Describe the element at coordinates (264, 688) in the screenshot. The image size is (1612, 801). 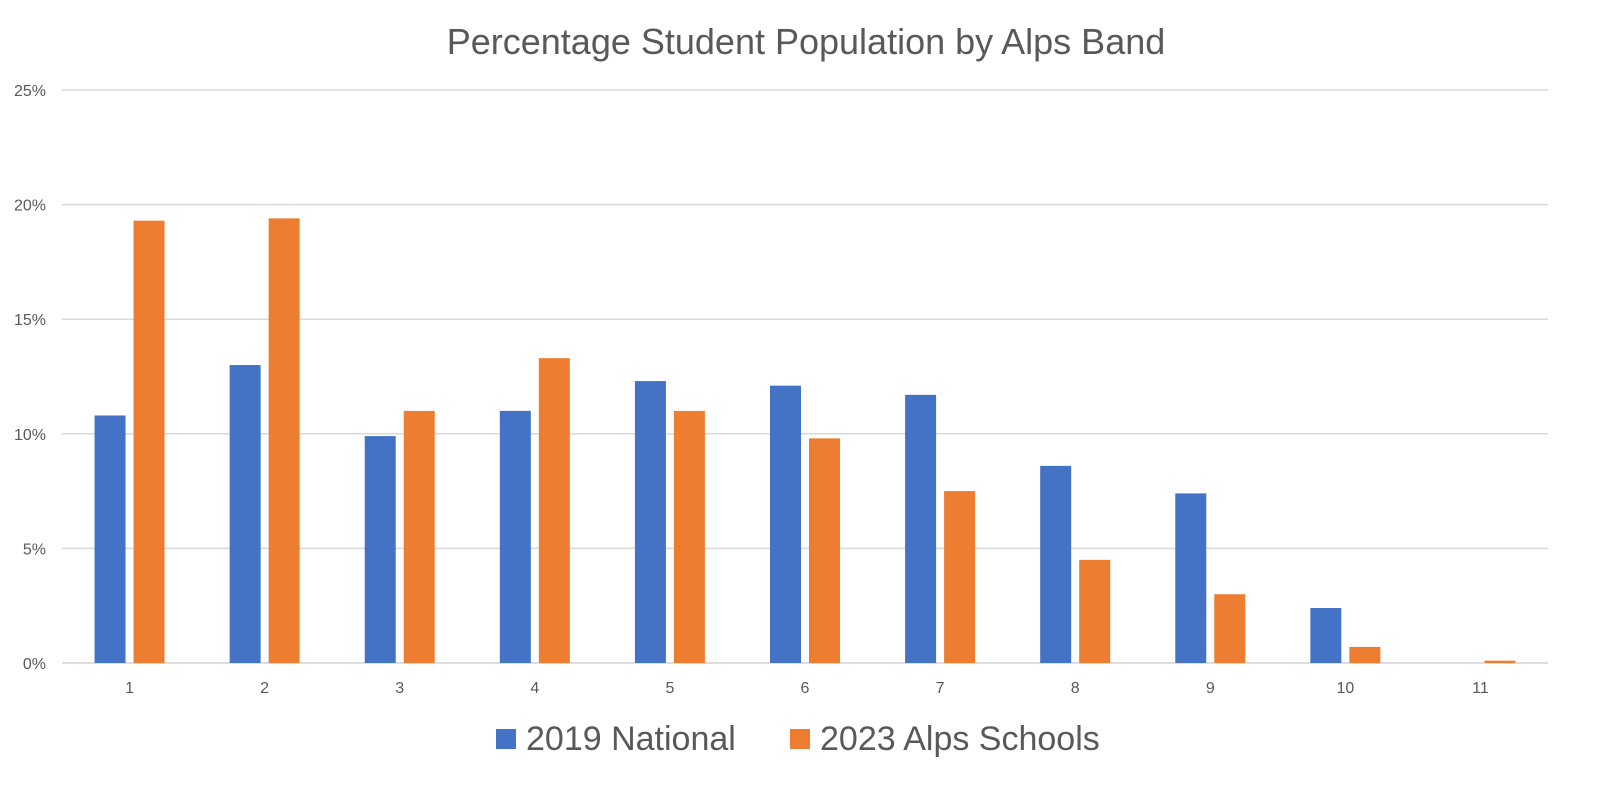
I see `x-tick-label: 2` at that location.